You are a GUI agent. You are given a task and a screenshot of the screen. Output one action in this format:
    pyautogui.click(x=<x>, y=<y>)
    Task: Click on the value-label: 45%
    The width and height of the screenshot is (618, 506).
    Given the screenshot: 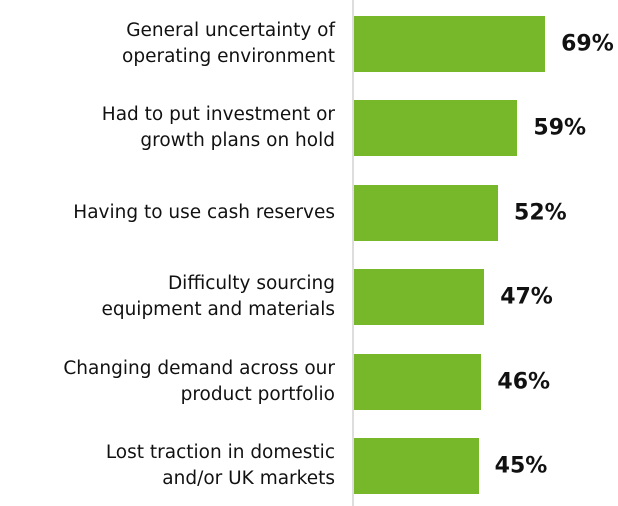 What is the action you would take?
    pyautogui.click(x=521, y=466)
    